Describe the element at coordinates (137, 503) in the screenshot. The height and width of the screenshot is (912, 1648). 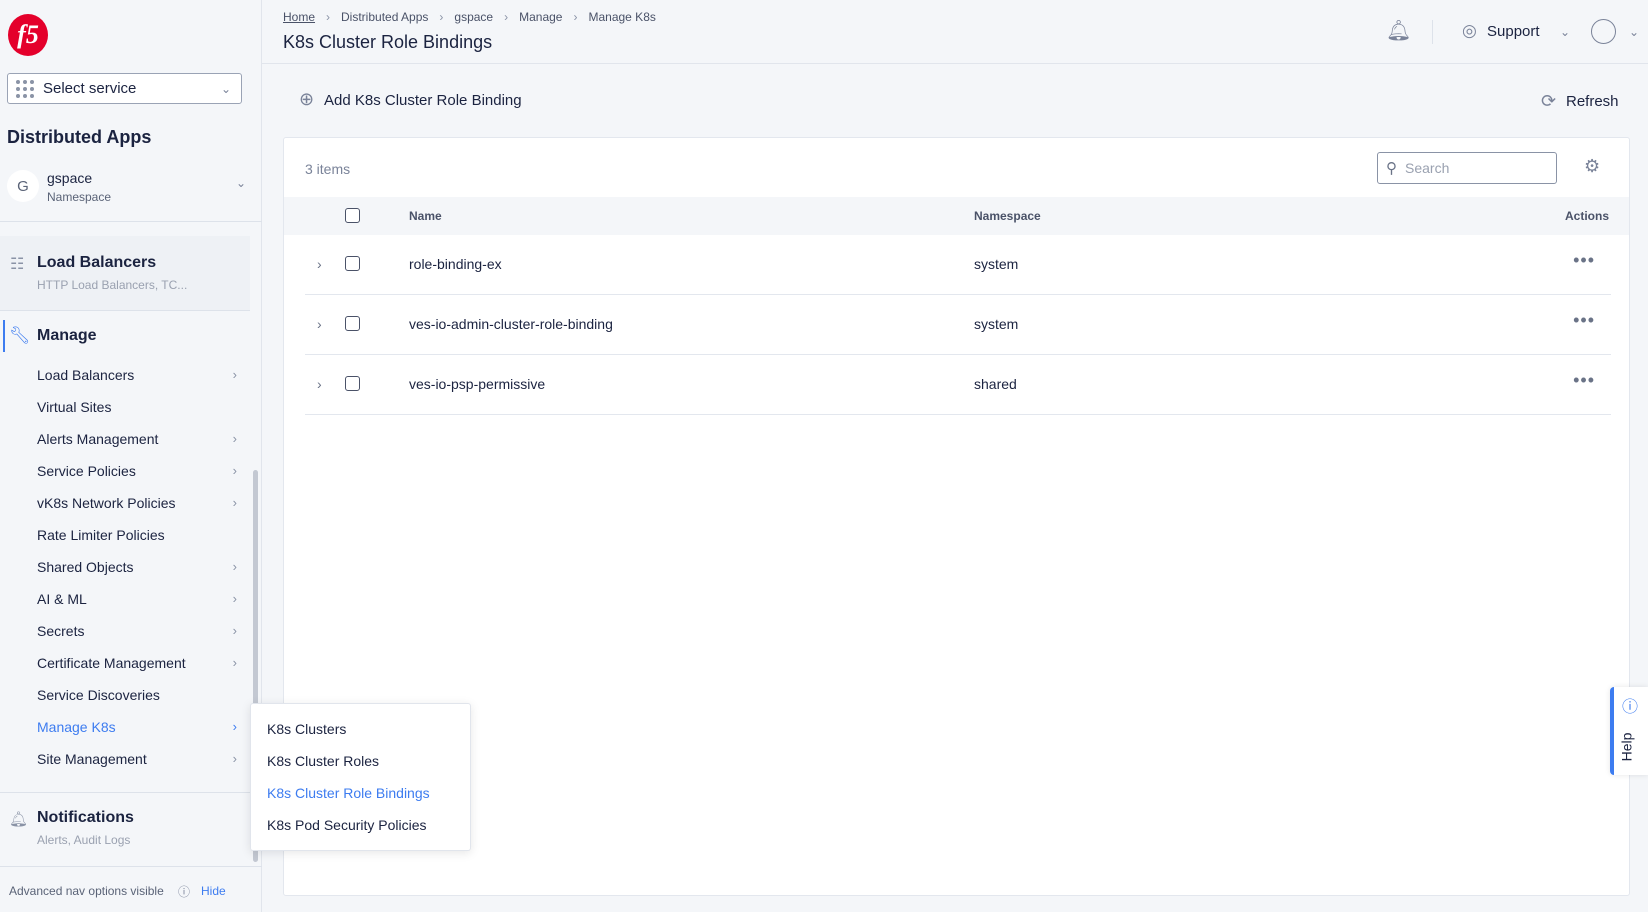
I see `nav-item: vK8s Network Policies ›` at that location.